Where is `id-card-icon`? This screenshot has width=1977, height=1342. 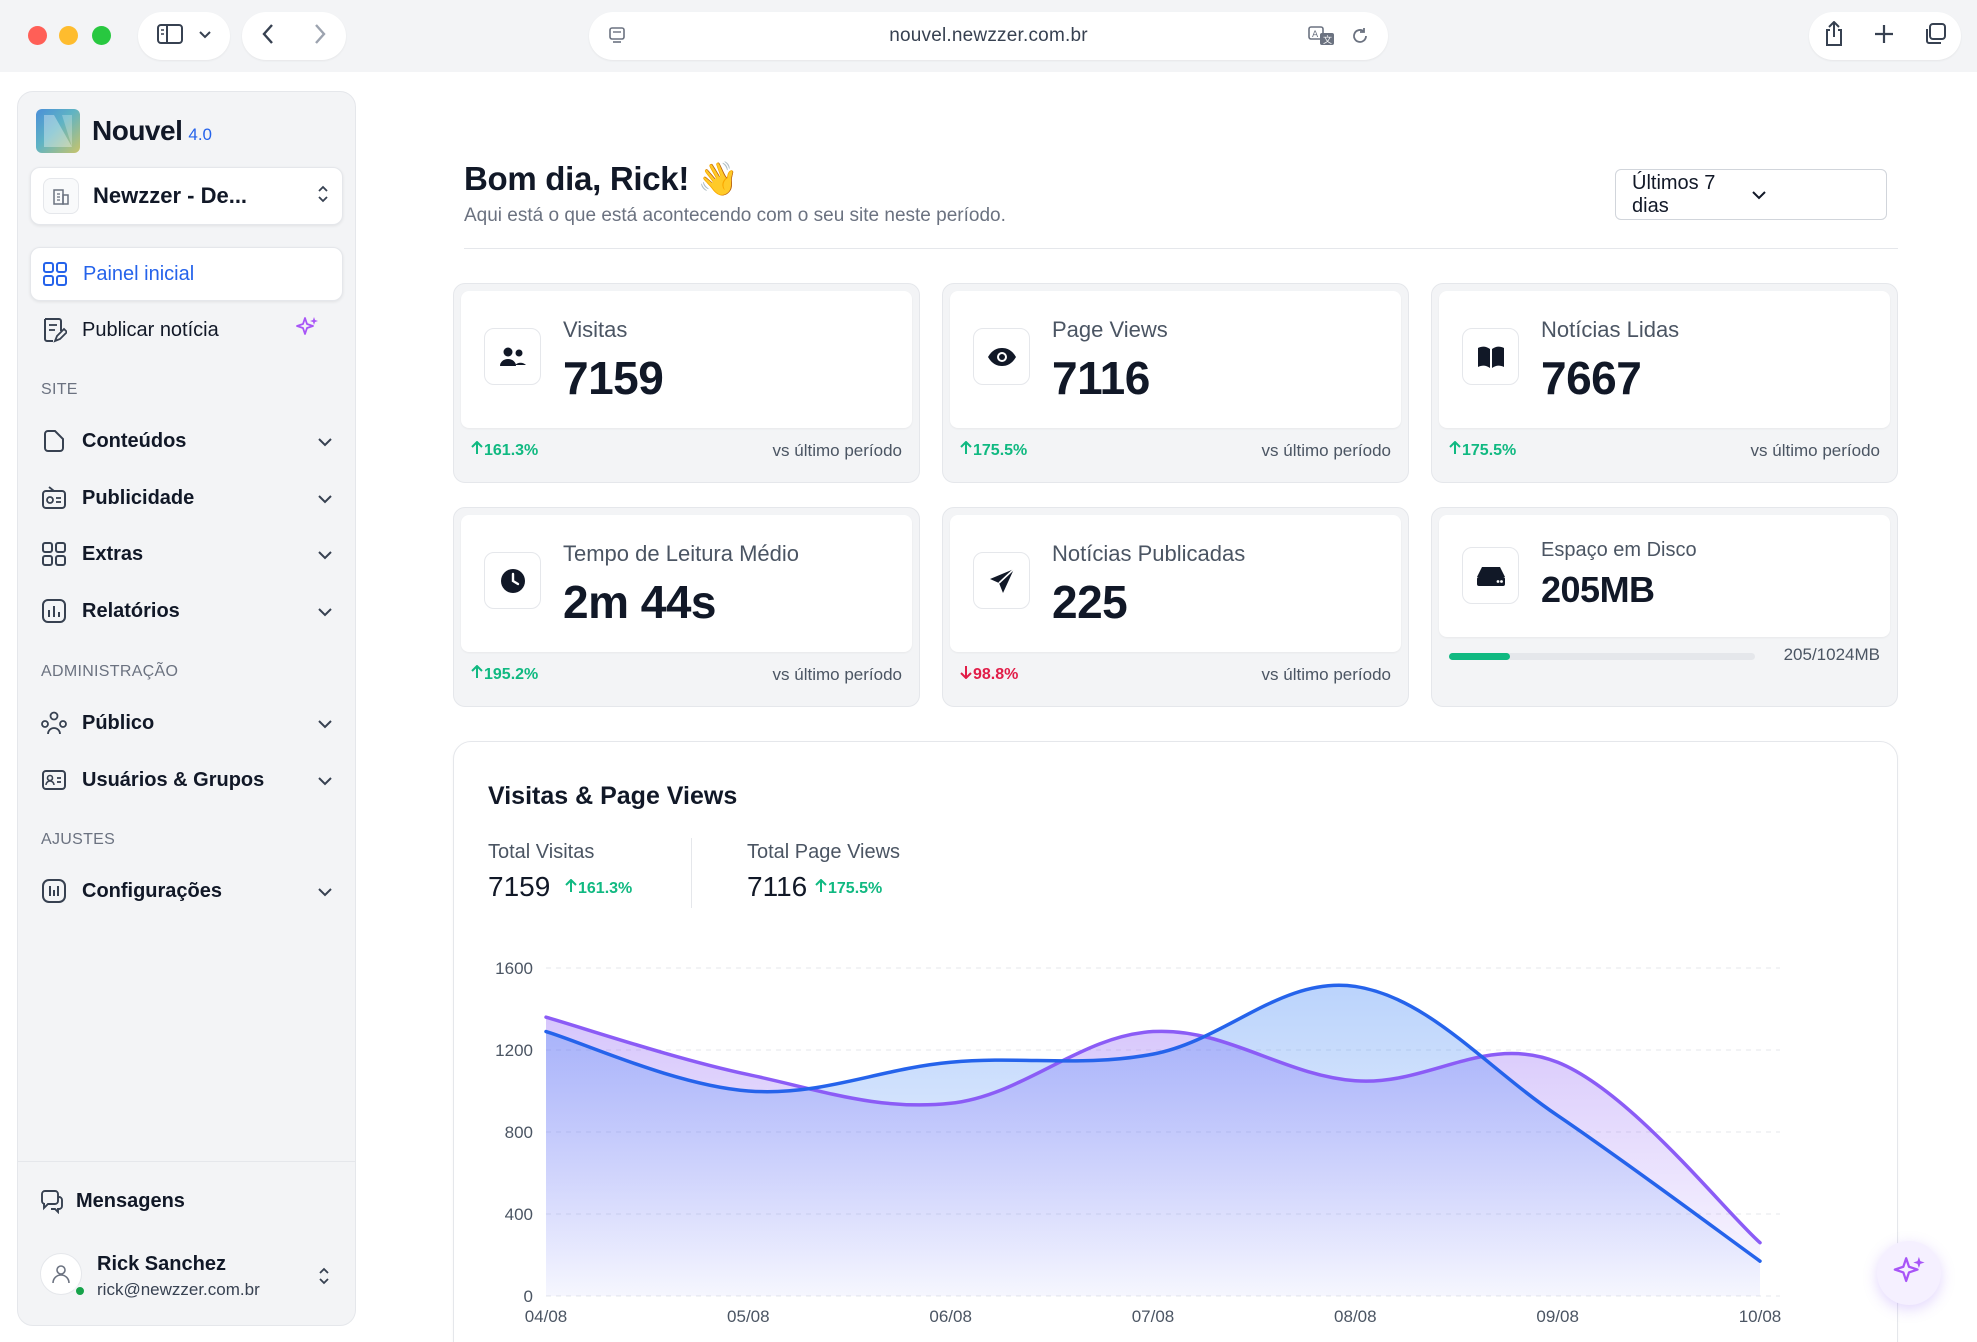
id-card-icon is located at coordinates (54, 780).